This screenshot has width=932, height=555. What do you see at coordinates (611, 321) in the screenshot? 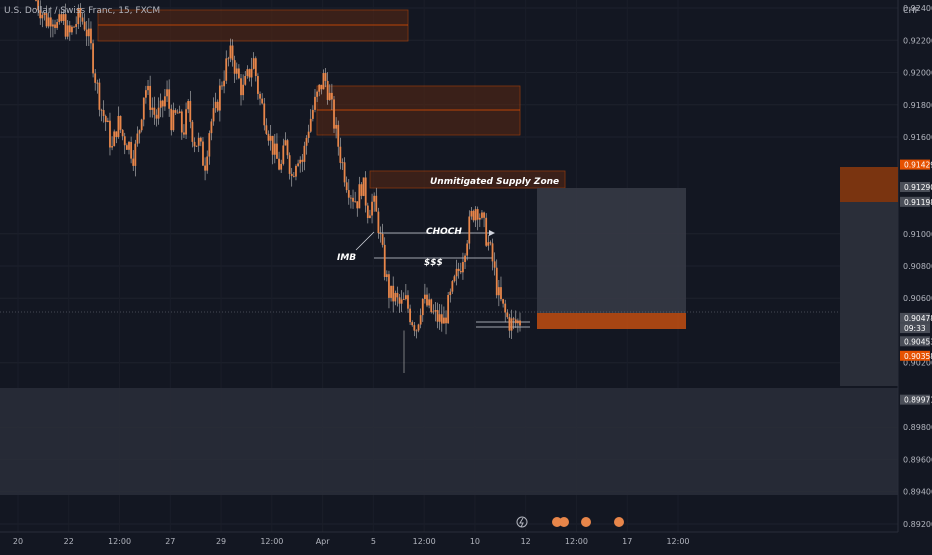
I see `entry-zone-box` at bounding box center [611, 321].